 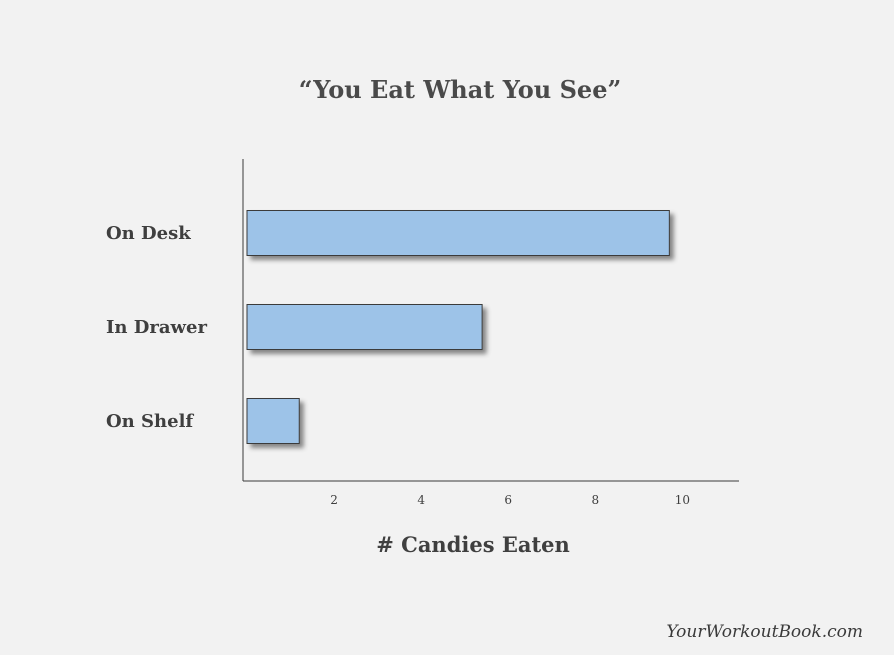 I want to click on category-labels: On Desk In Drawer On Shelf, so click(x=156, y=327).